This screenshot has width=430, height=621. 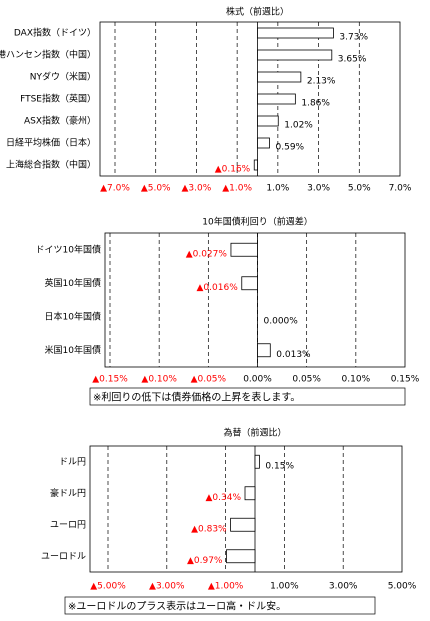 I want to click on note: ※ユーロドルのプラス表示はユーロ高・ドル安。, so click(x=177, y=606).